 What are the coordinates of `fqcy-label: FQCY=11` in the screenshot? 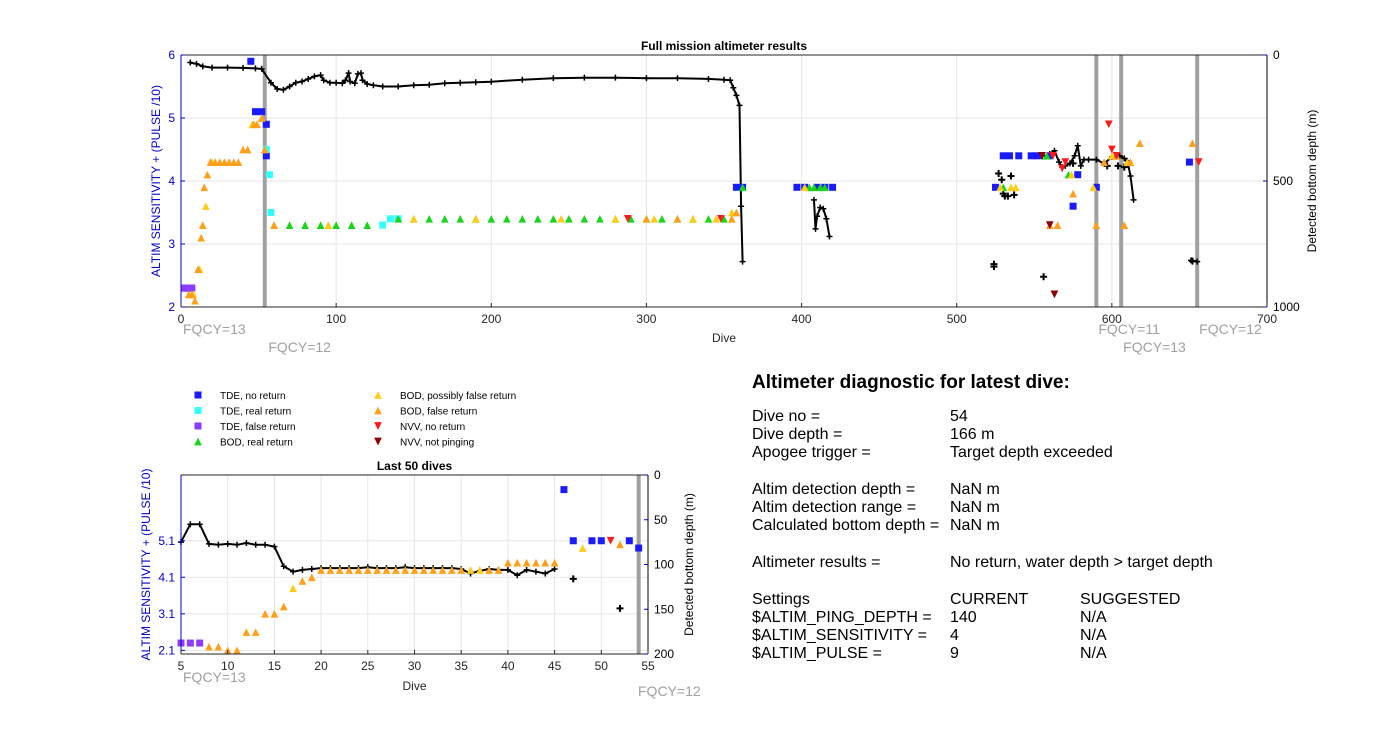 It's located at (1129, 329).